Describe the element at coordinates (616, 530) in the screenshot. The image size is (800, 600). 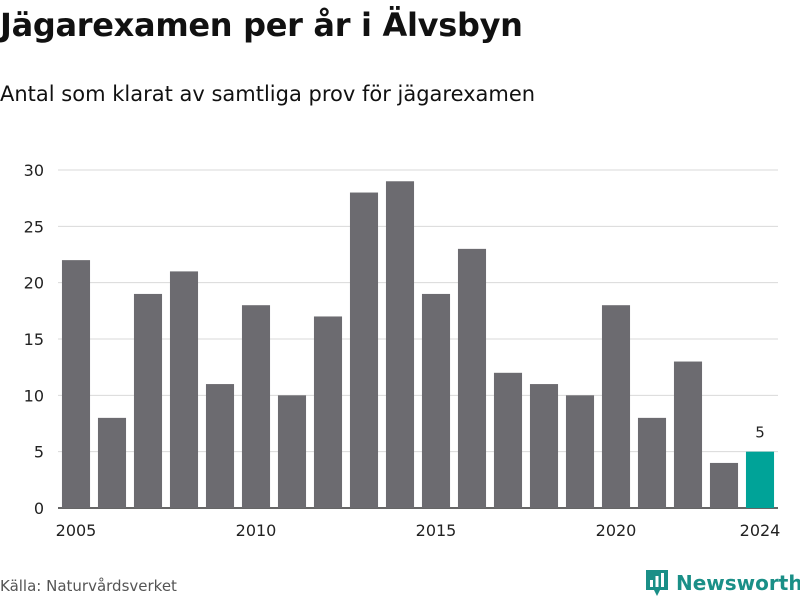
I see `x-tick-label: 2020` at that location.